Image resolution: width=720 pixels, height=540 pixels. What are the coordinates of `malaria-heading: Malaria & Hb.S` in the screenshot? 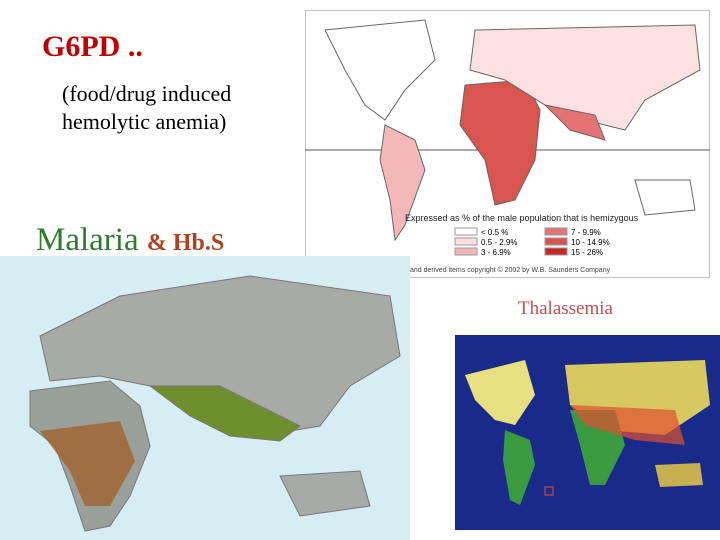 It's located at (130, 240).